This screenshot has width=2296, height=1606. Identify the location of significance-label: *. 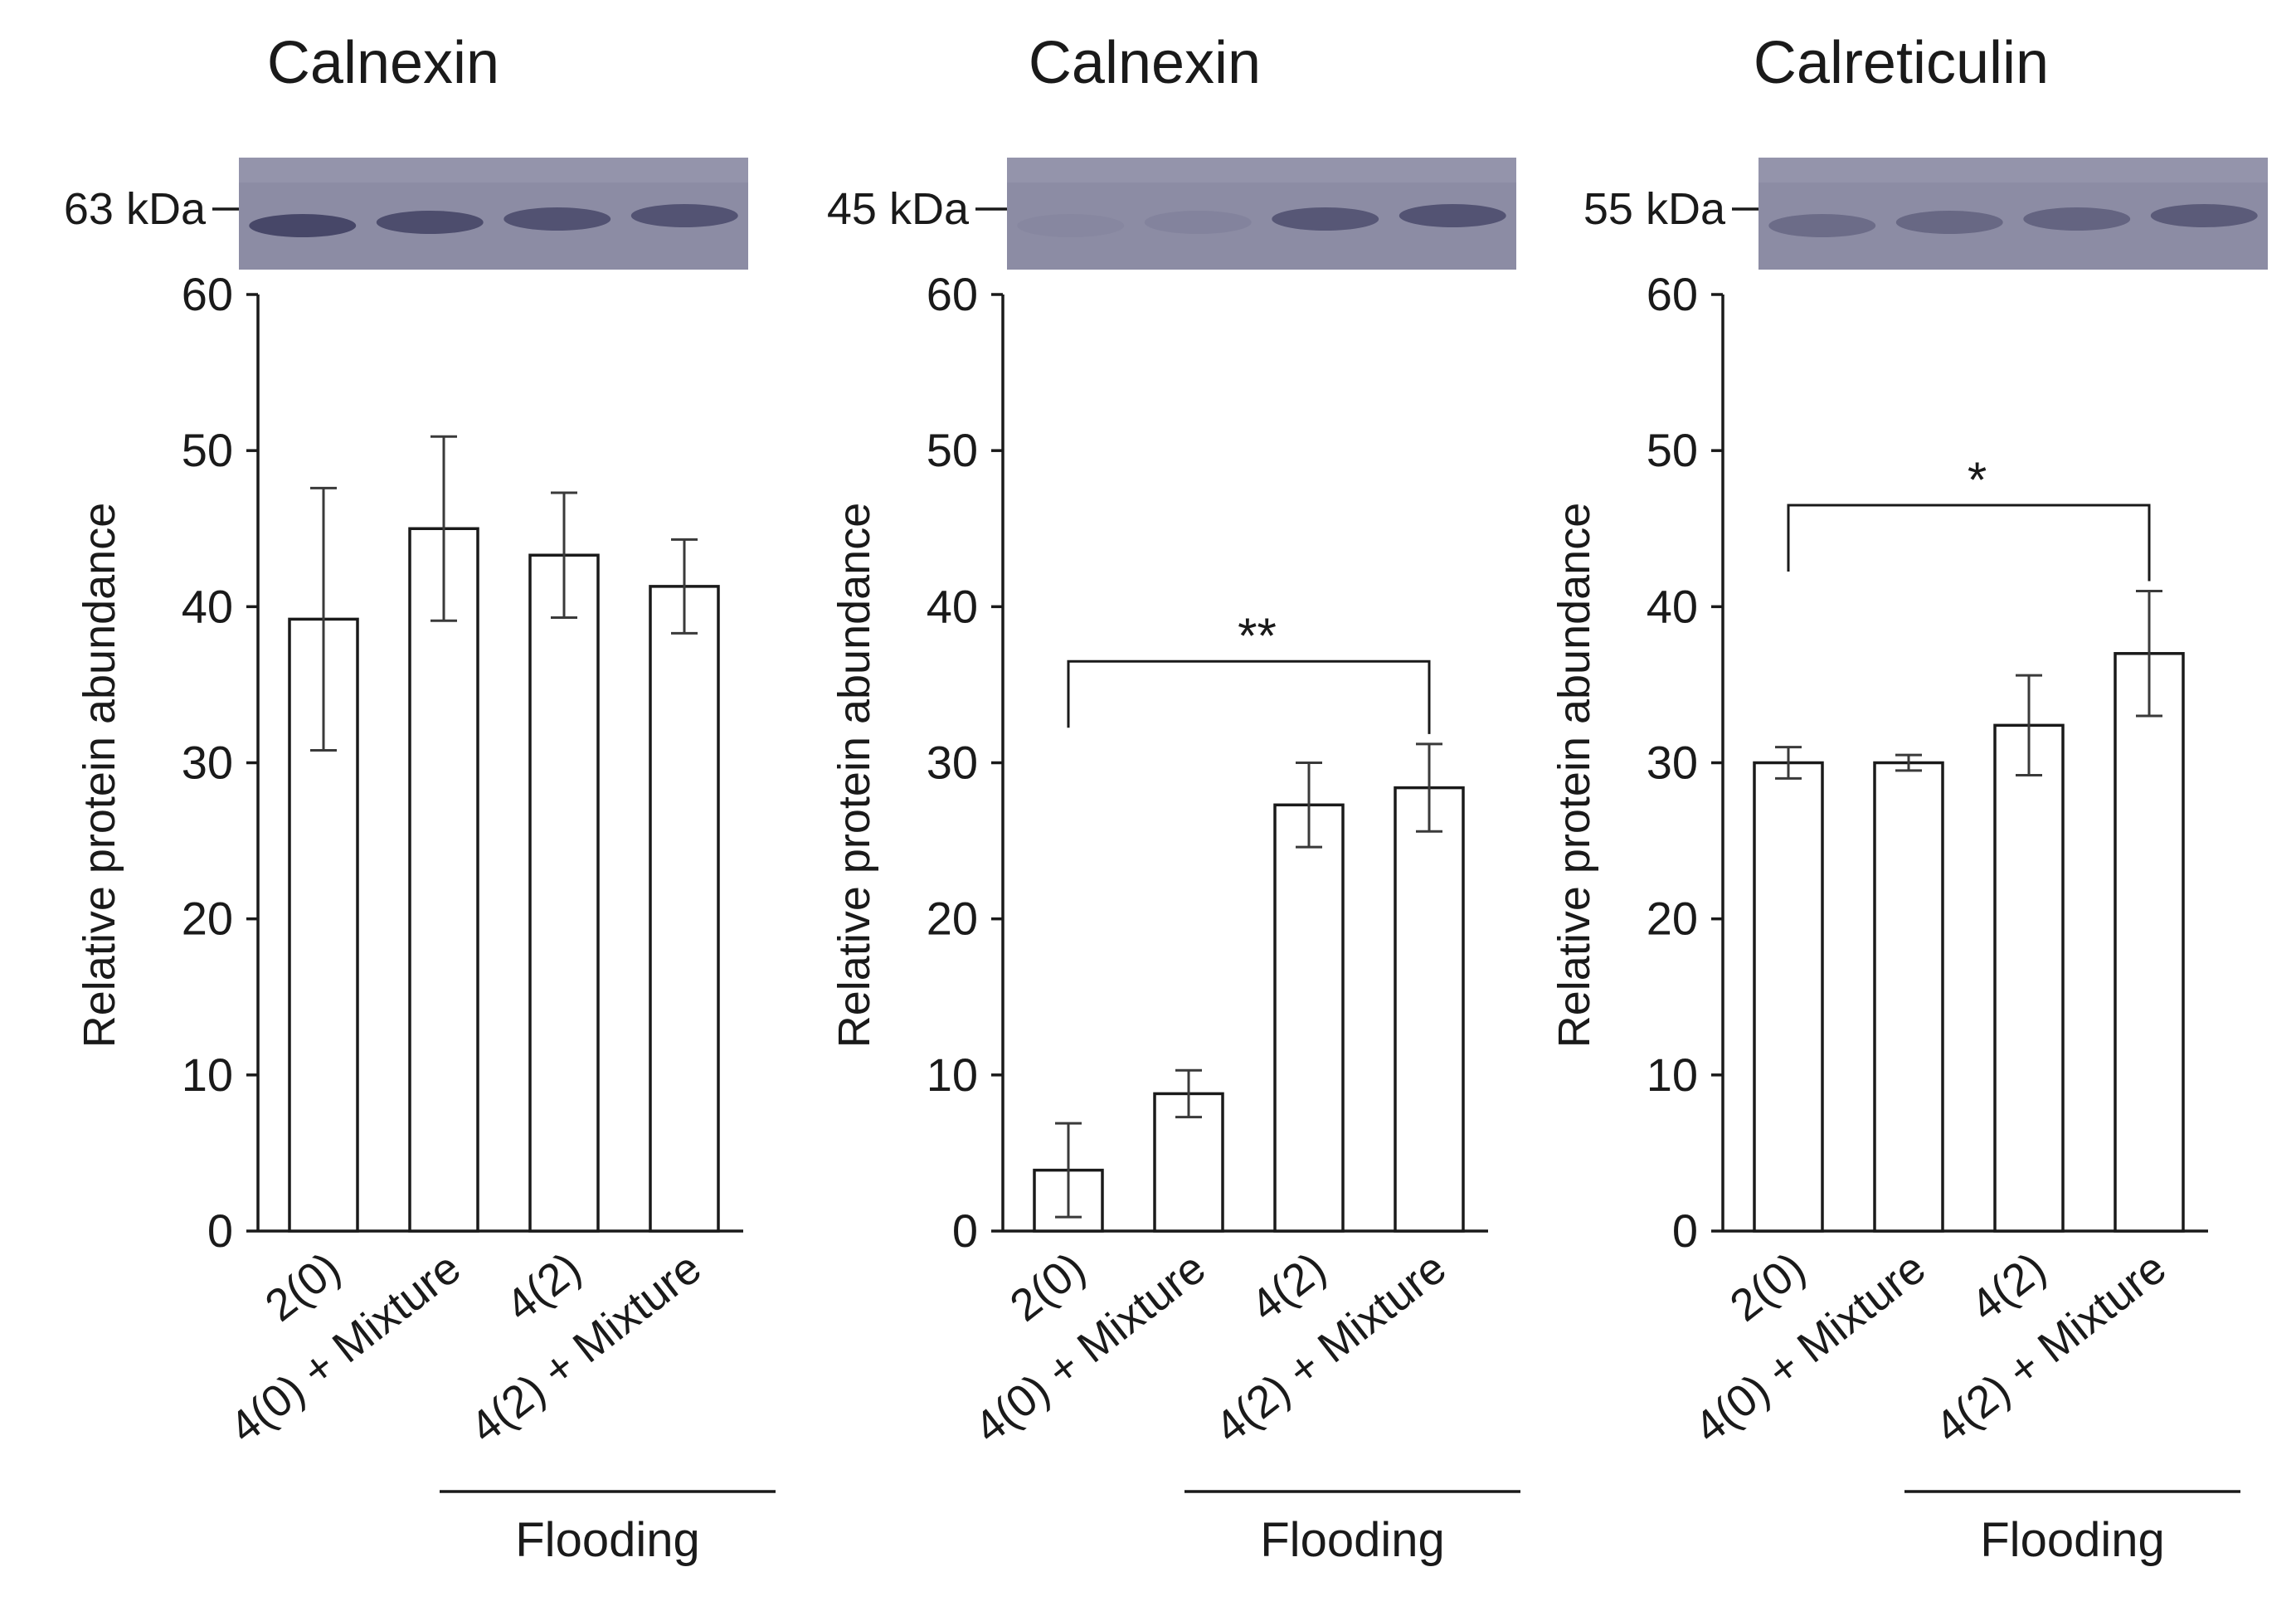
(1977, 480).